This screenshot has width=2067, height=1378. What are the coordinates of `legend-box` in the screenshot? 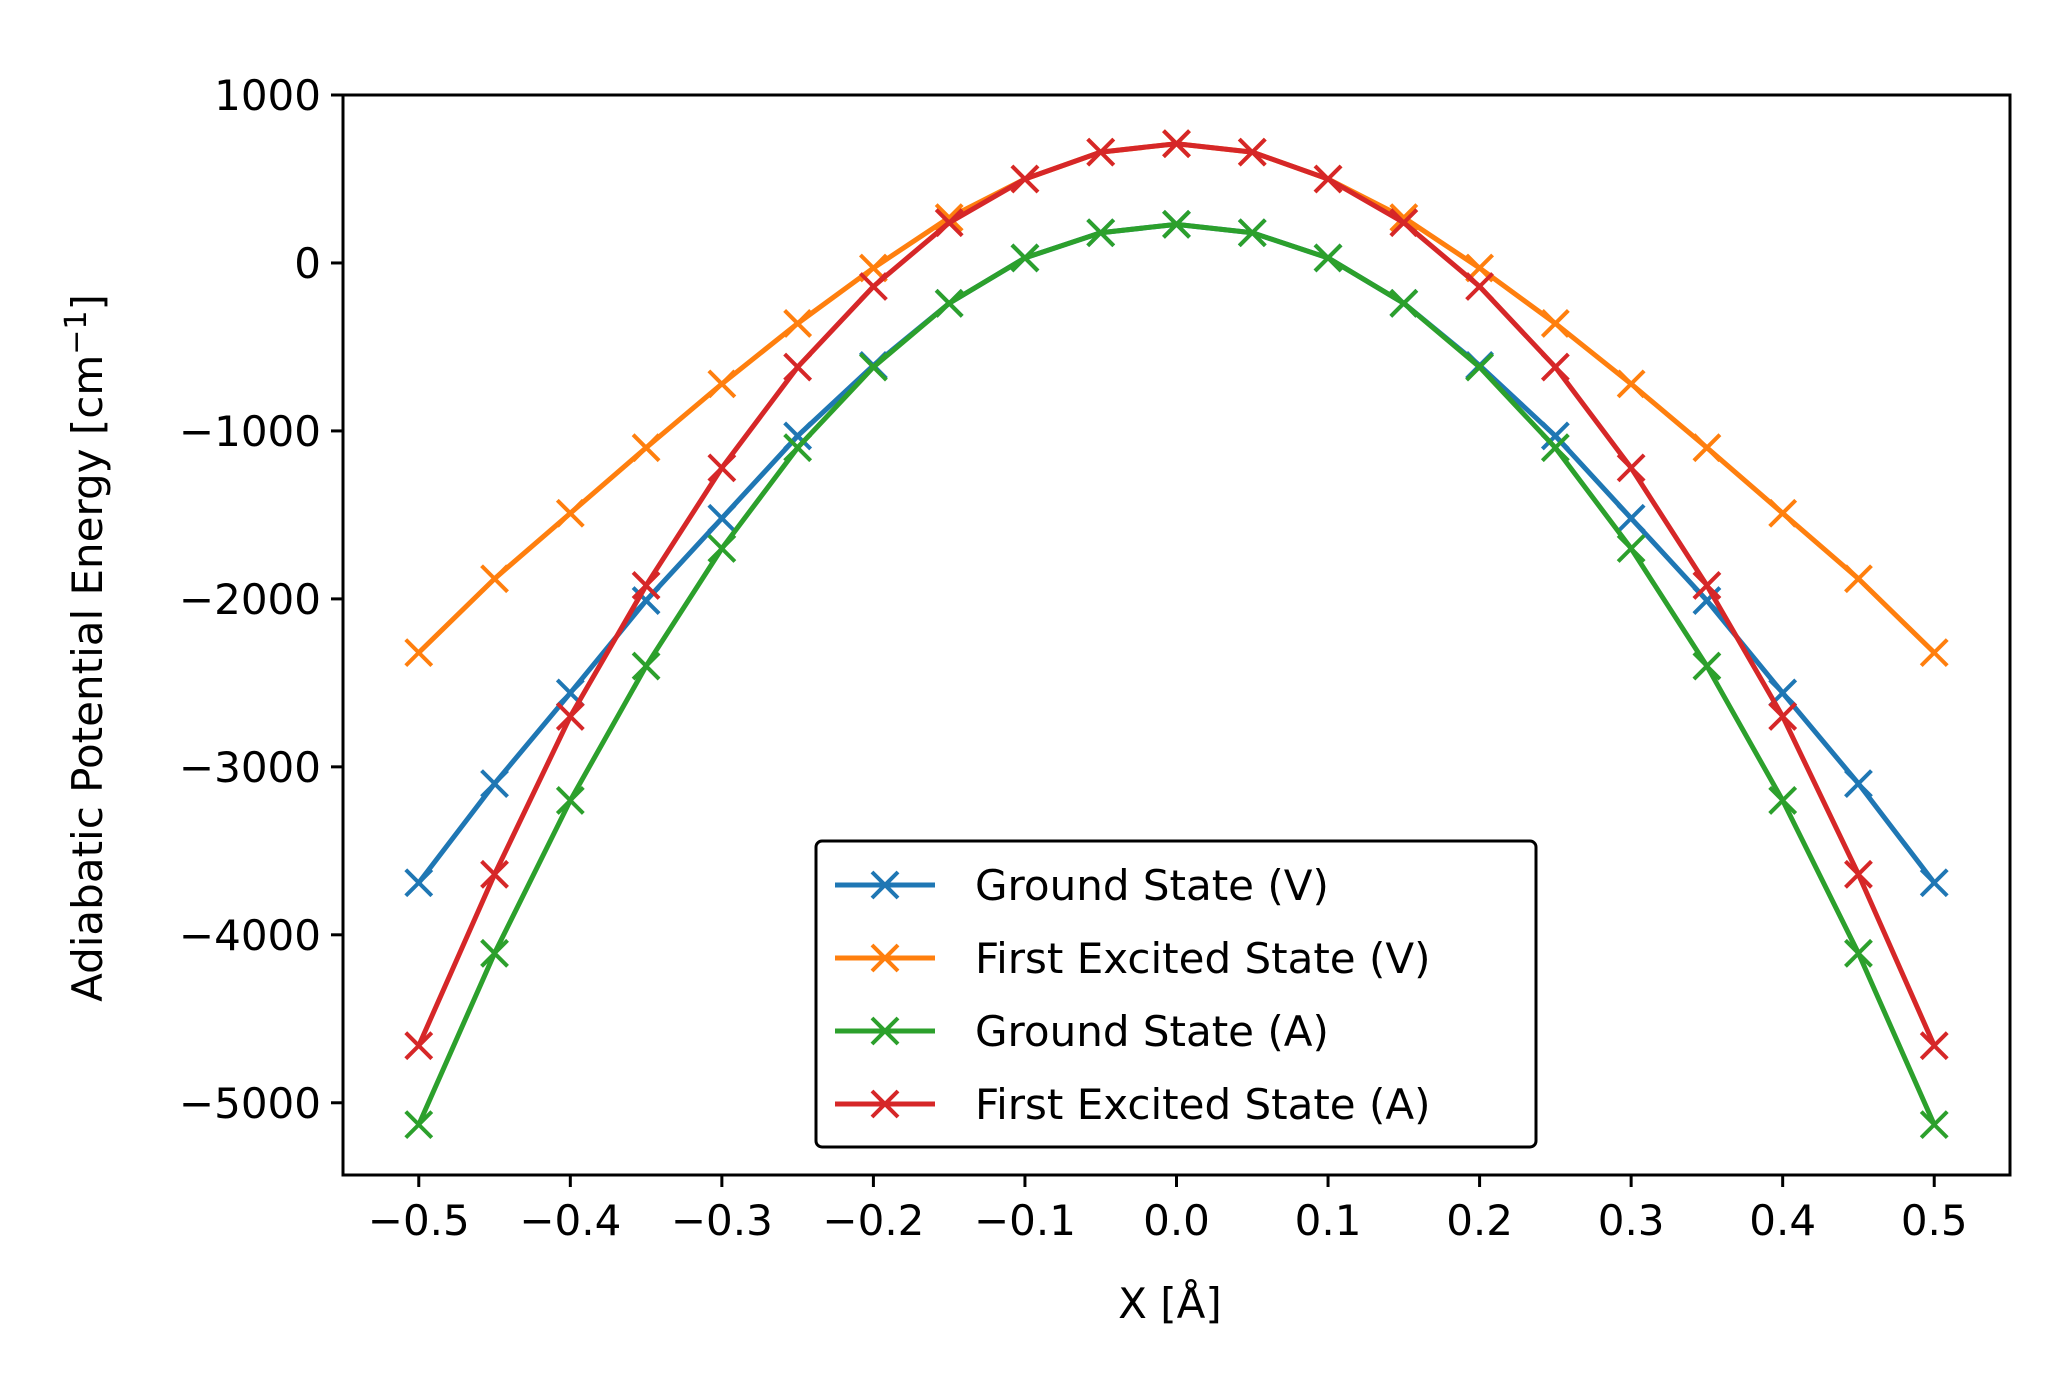 It's located at (1176, 994).